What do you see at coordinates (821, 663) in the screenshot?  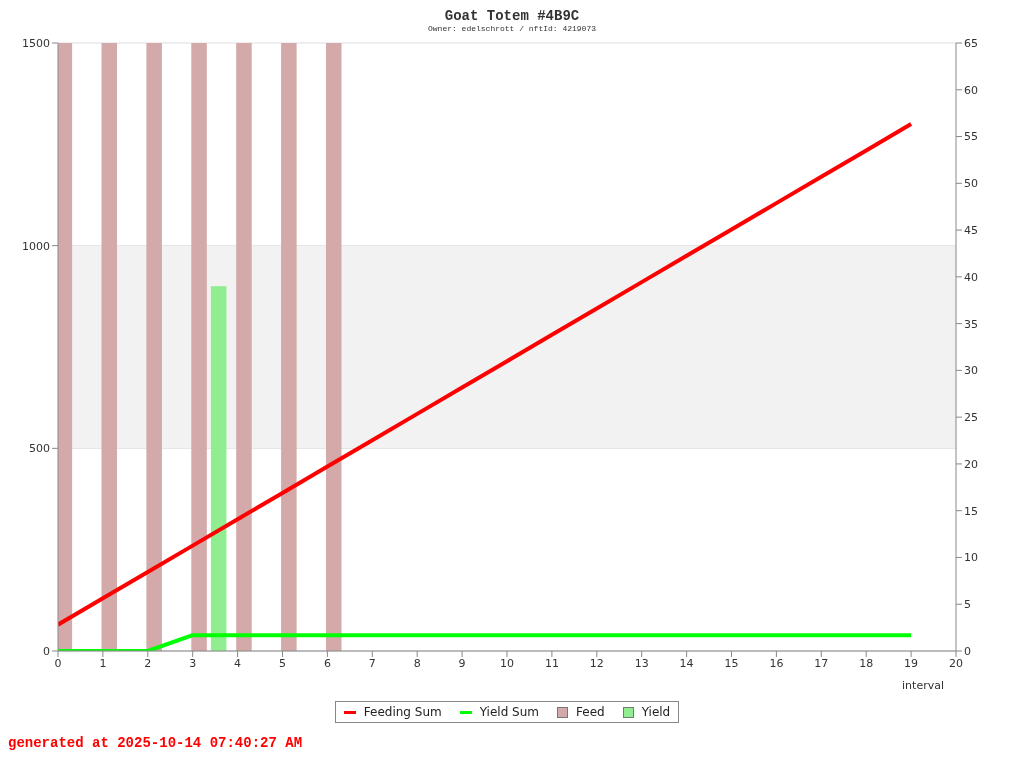 I see `x-tick-label: 17` at bounding box center [821, 663].